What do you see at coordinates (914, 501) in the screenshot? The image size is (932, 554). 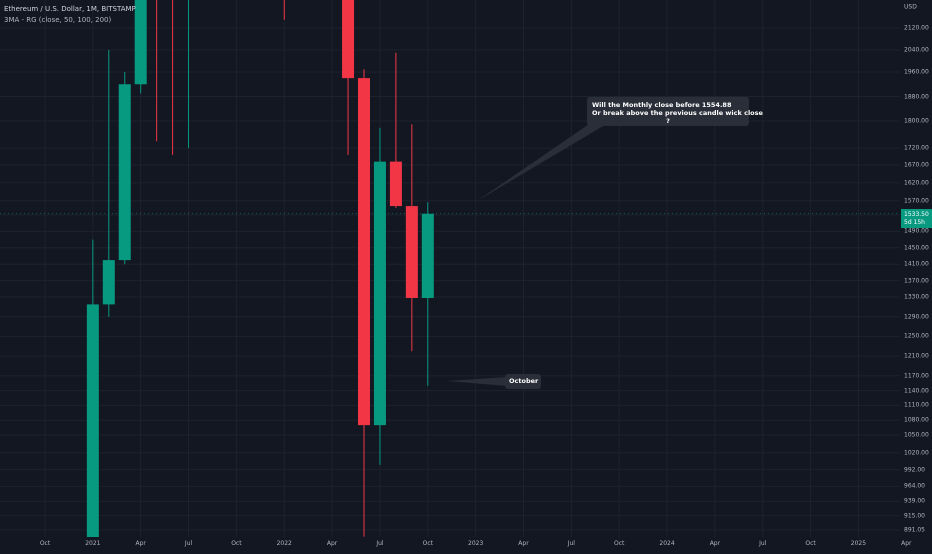 I see `price-tick-label: 939.00` at bounding box center [914, 501].